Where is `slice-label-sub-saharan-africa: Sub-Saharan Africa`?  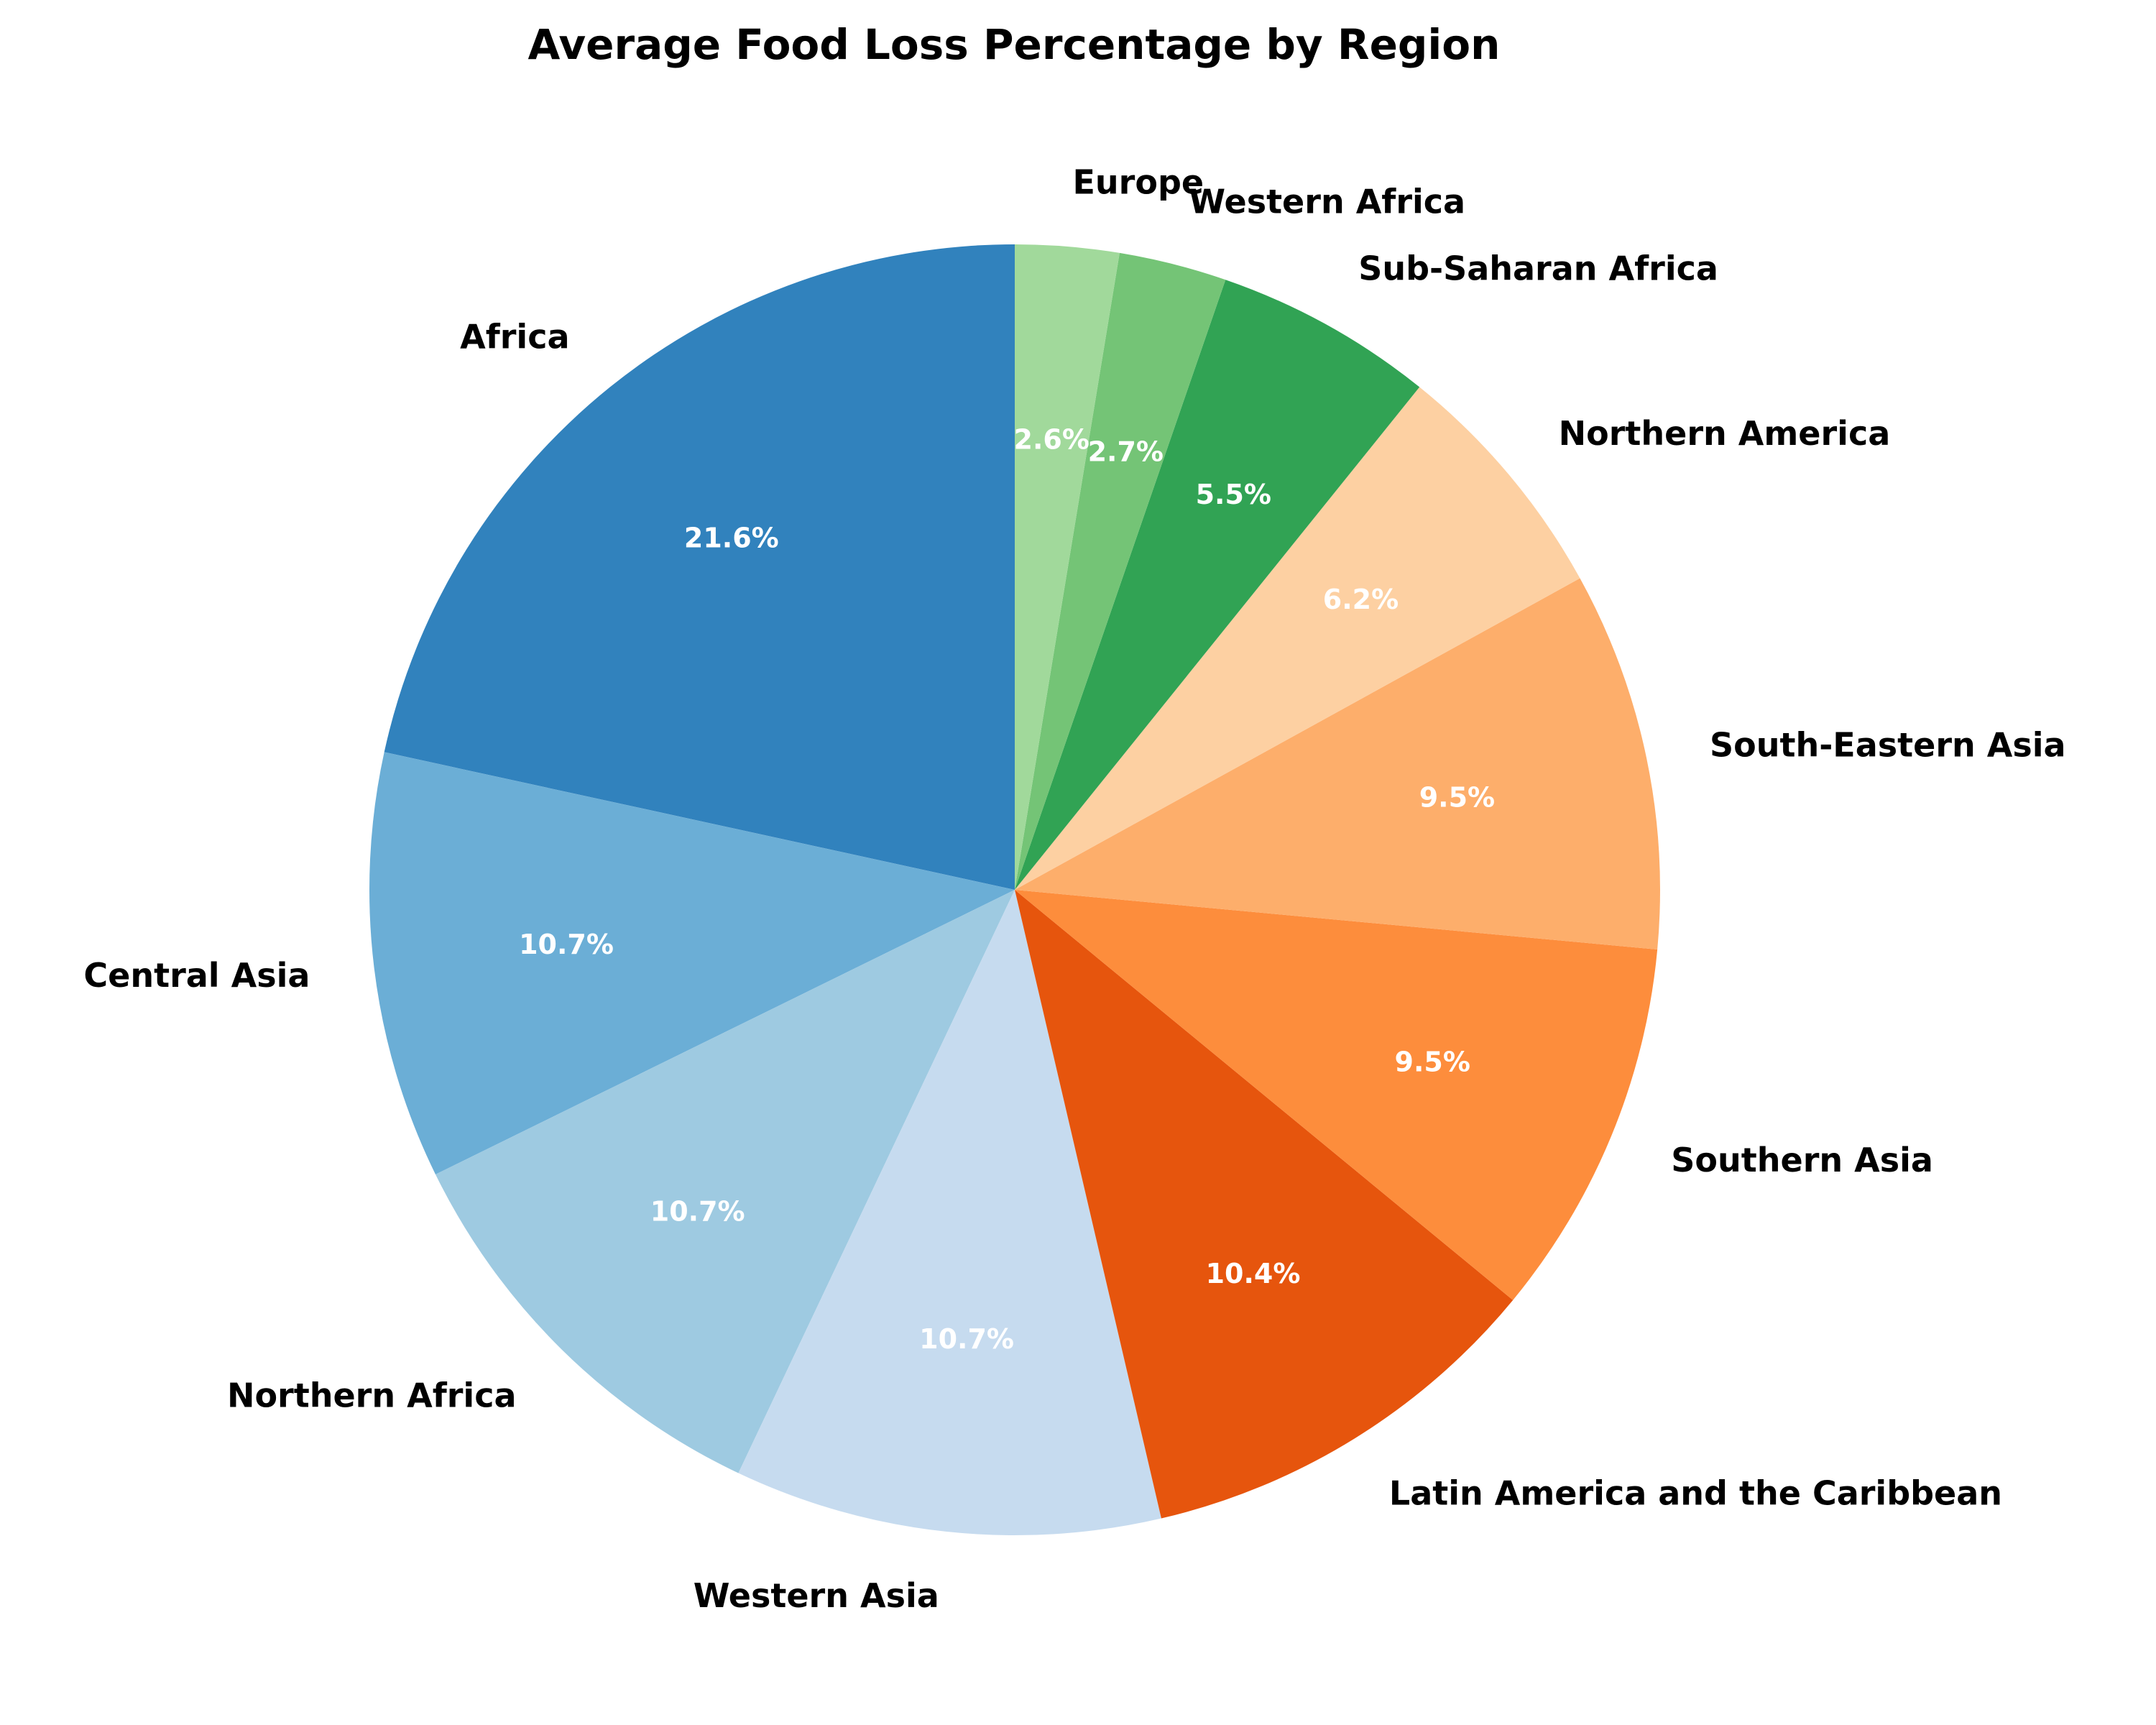
slice-label-sub-saharan-africa: Sub-Saharan Africa is located at coordinates (1538, 268).